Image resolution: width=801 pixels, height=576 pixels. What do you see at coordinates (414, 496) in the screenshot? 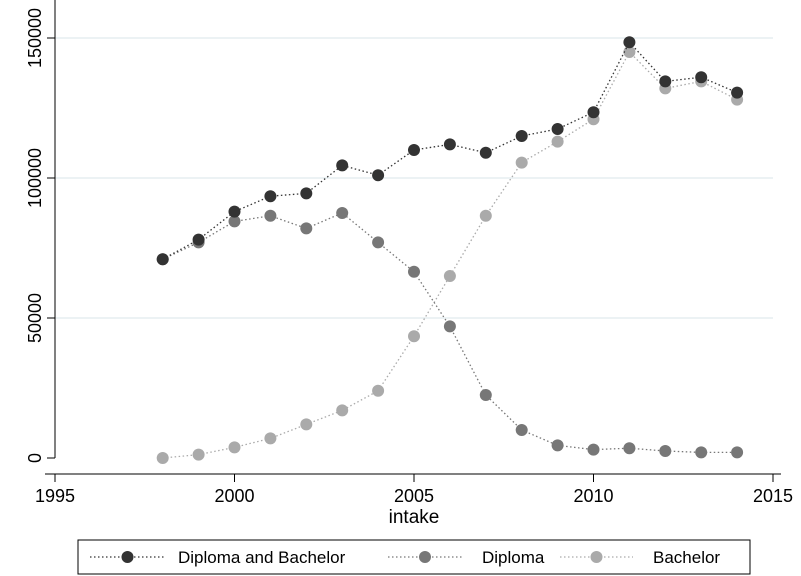
I see `x-tick-label: 2005` at bounding box center [414, 496].